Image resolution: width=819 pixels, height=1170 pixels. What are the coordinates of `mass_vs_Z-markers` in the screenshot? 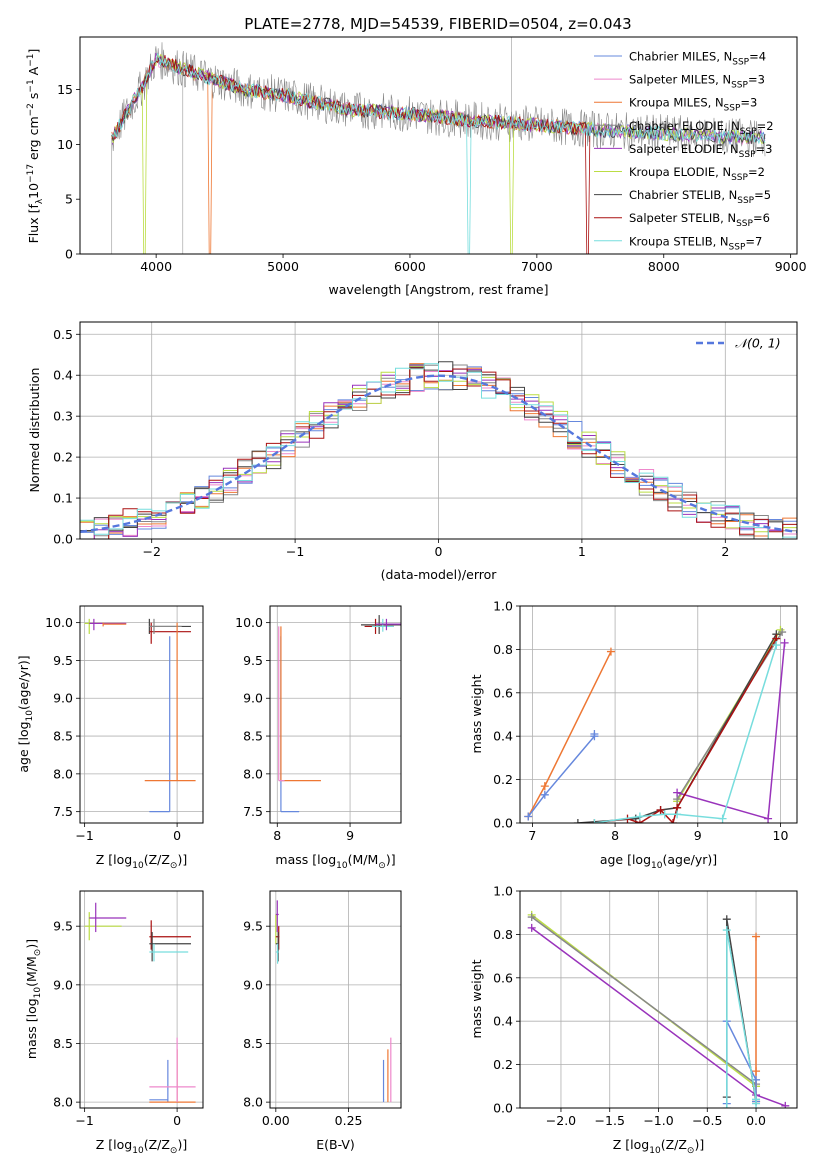 It's located at (140, 1002).